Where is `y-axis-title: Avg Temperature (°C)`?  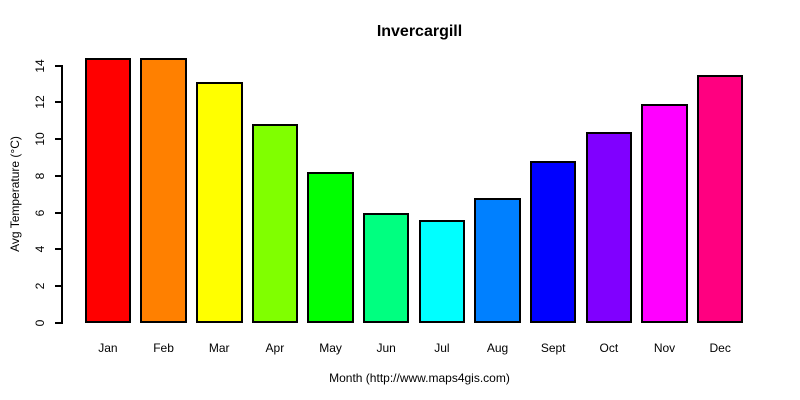
y-axis-title: Avg Temperature (°C) is located at coordinates (15, 194).